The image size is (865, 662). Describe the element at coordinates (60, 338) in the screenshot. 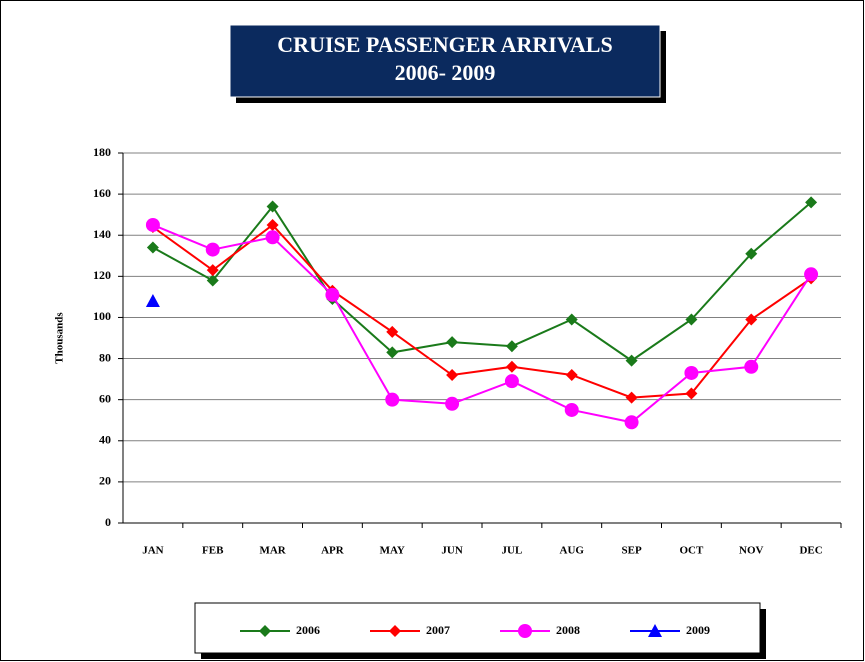

I see `y-axis-label: Thousands` at that location.